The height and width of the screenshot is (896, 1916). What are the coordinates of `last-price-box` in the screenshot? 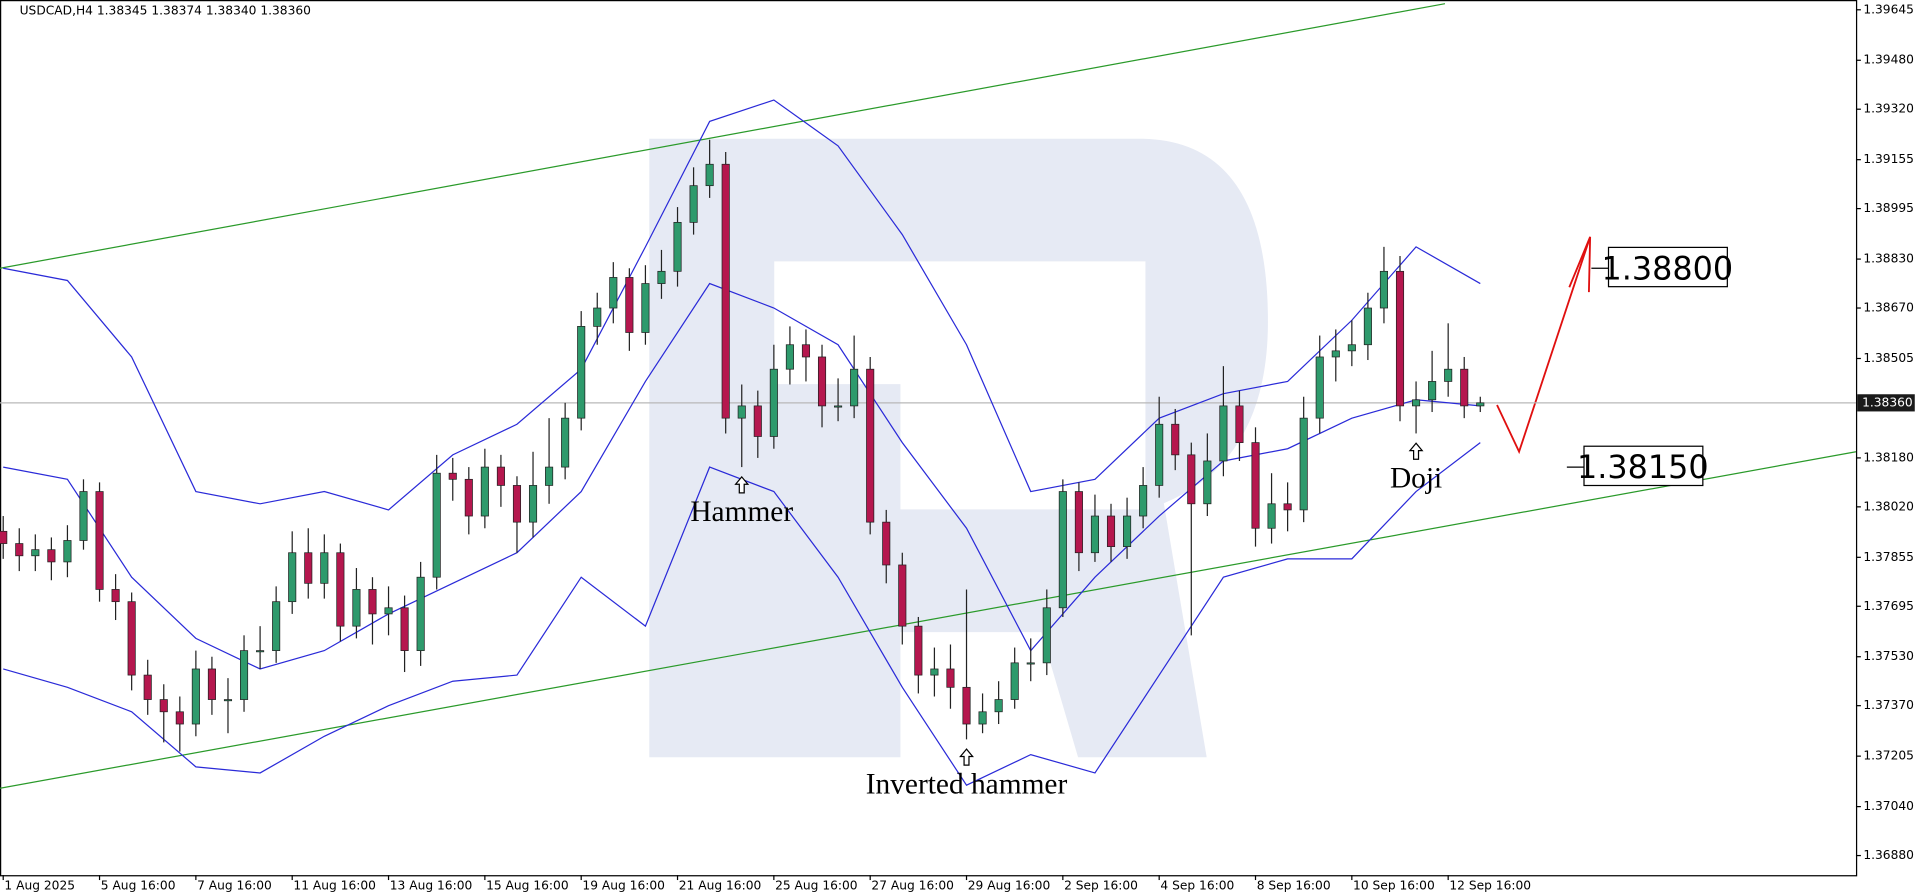 It's located at (1886, 403).